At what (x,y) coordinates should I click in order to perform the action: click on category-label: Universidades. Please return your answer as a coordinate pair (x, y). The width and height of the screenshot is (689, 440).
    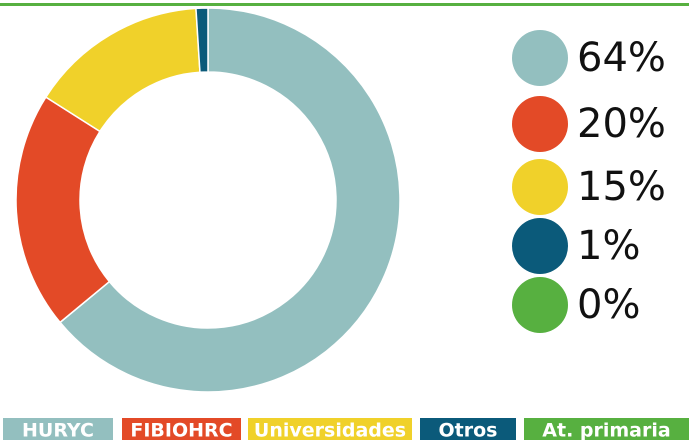
    Looking at the image, I should click on (330, 430).